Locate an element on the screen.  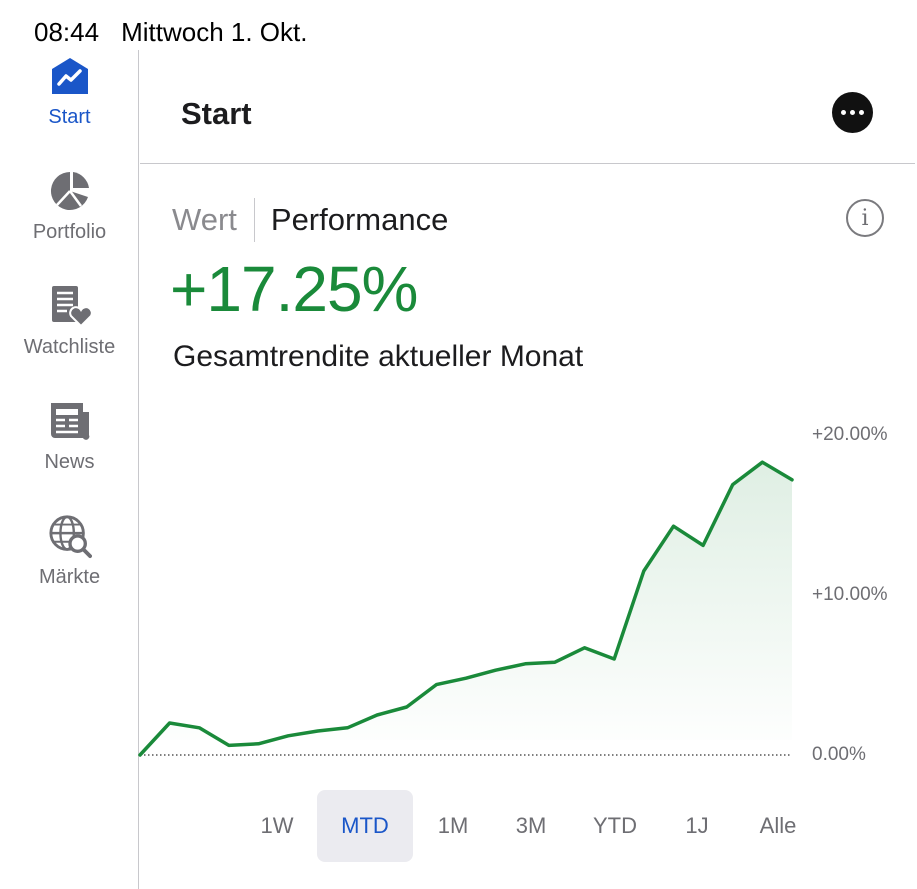
sidebar-item-portfolio: Portfolio is located at coordinates (69, 206).